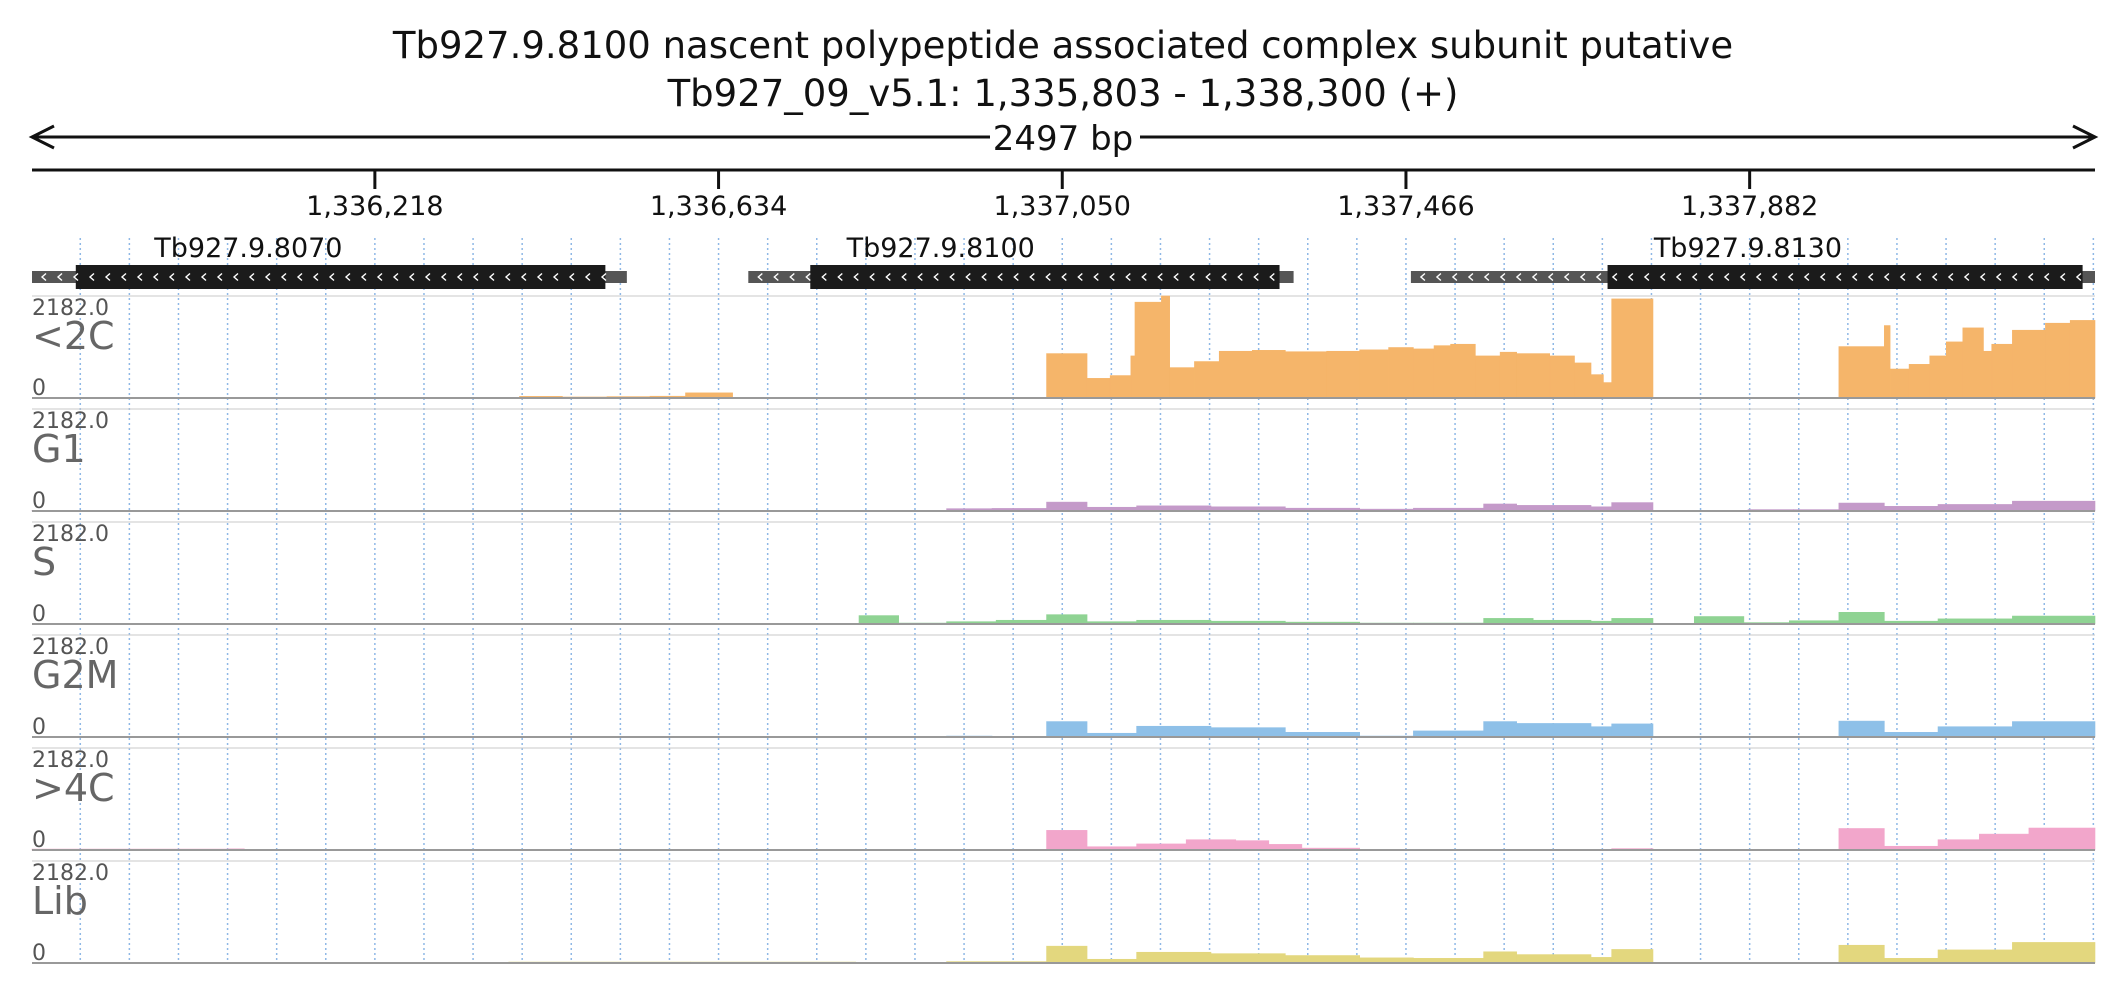 Image resolution: width=2126 pixels, height=1000 pixels. Describe the element at coordinates (60, 901) in the screenshot. I see `track-name: Lib` at that location.